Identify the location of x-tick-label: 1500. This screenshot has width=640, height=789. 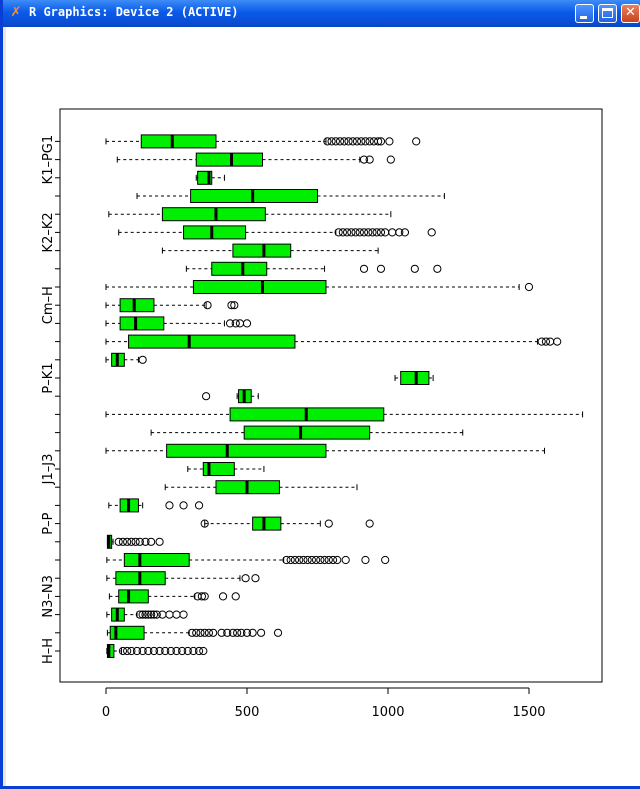
(528, 712).